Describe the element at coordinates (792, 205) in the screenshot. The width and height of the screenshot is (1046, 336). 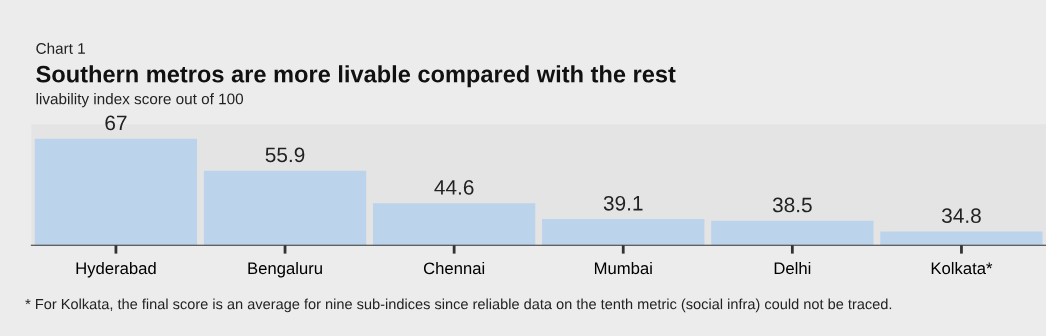
I see `data-label: 38.5` at that location.